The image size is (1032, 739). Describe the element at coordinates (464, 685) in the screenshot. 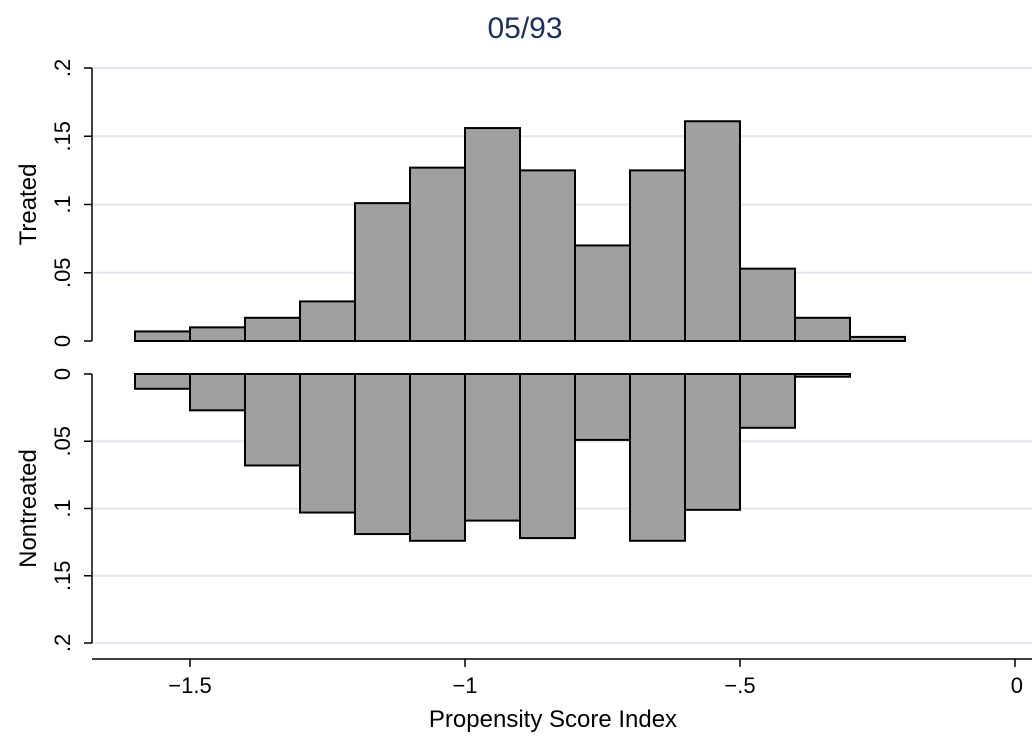

I see `x-tick-label: −1` at that location.